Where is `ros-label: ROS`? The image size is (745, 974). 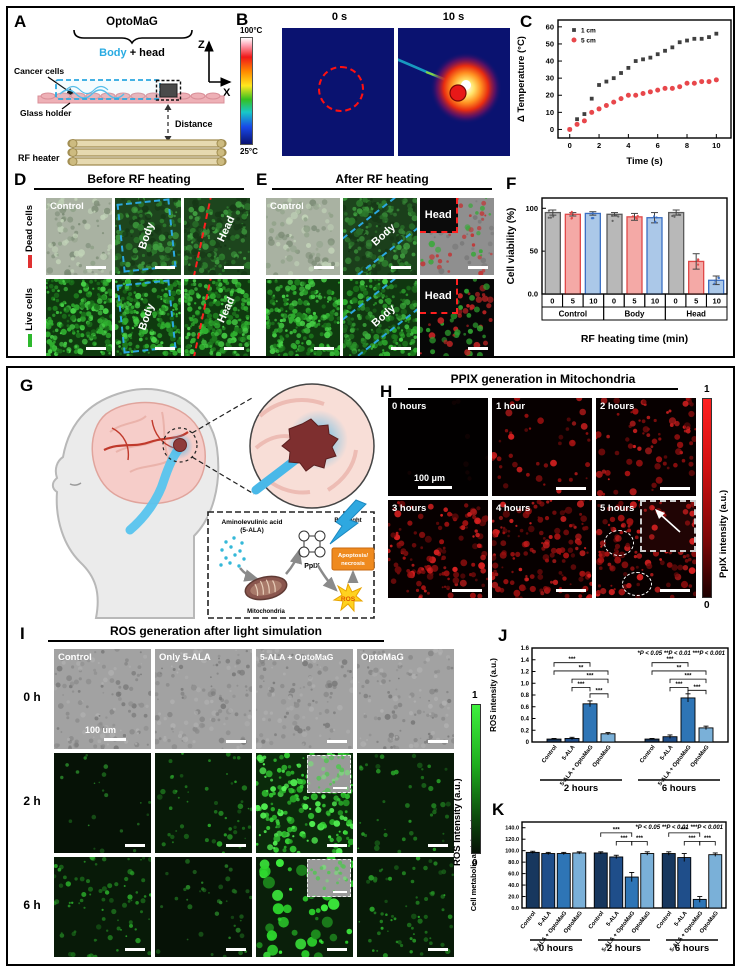 ros-label: ROS is located at coordinates (348, 599).